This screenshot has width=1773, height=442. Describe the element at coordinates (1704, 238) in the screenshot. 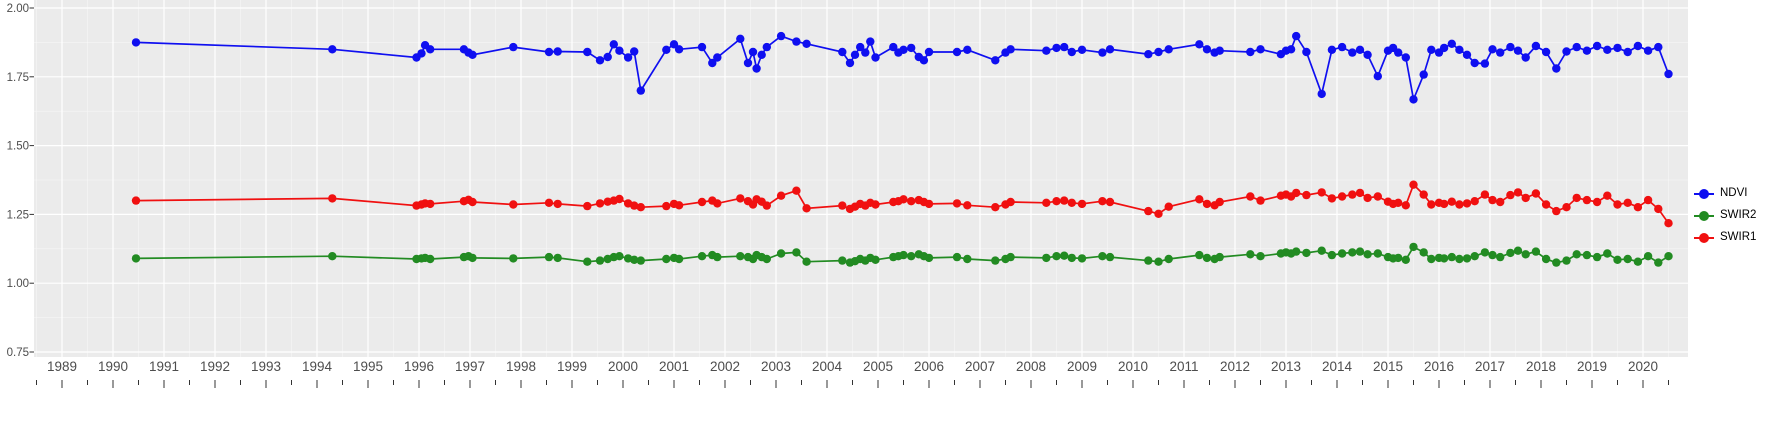

I see `swir1-swatch-icon` at that location.